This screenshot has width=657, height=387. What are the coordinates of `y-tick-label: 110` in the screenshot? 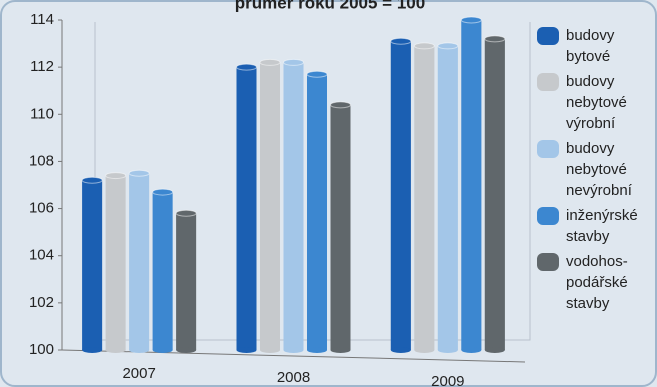 It's located at (42, 113).